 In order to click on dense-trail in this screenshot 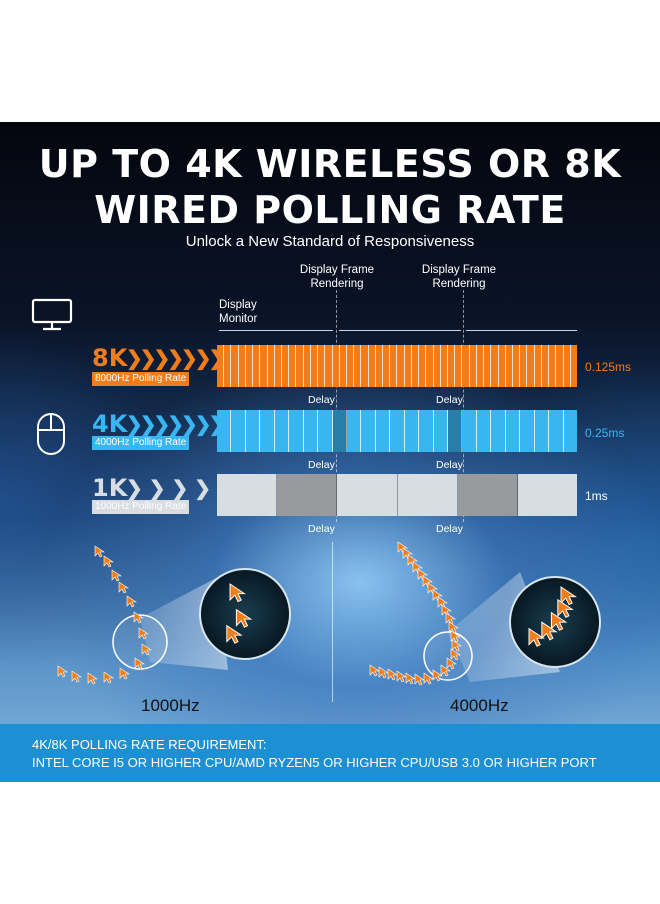, I will do `click(415, 613)`.